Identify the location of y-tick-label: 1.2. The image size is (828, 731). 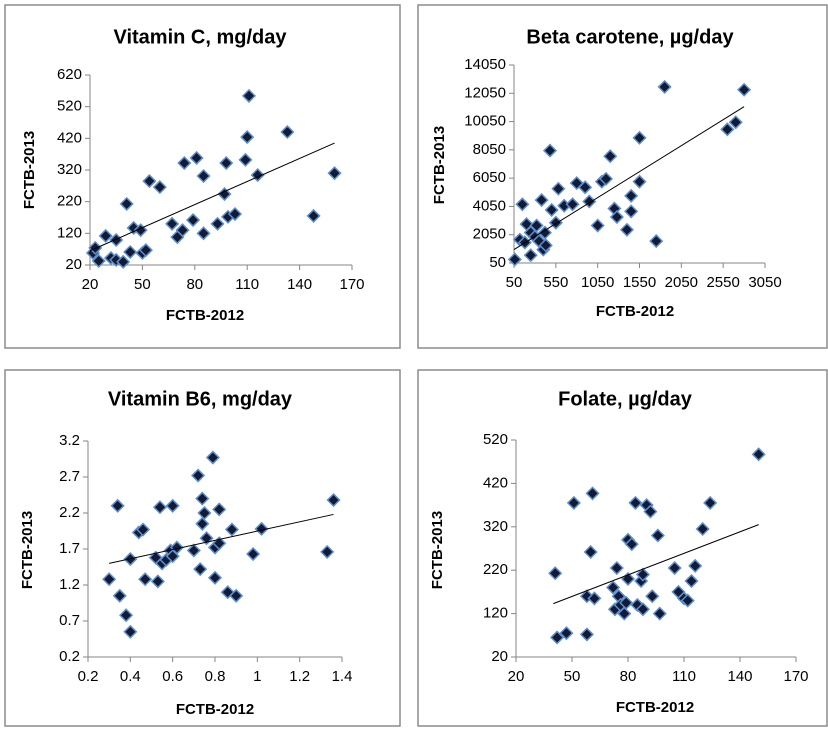
(69, 584).